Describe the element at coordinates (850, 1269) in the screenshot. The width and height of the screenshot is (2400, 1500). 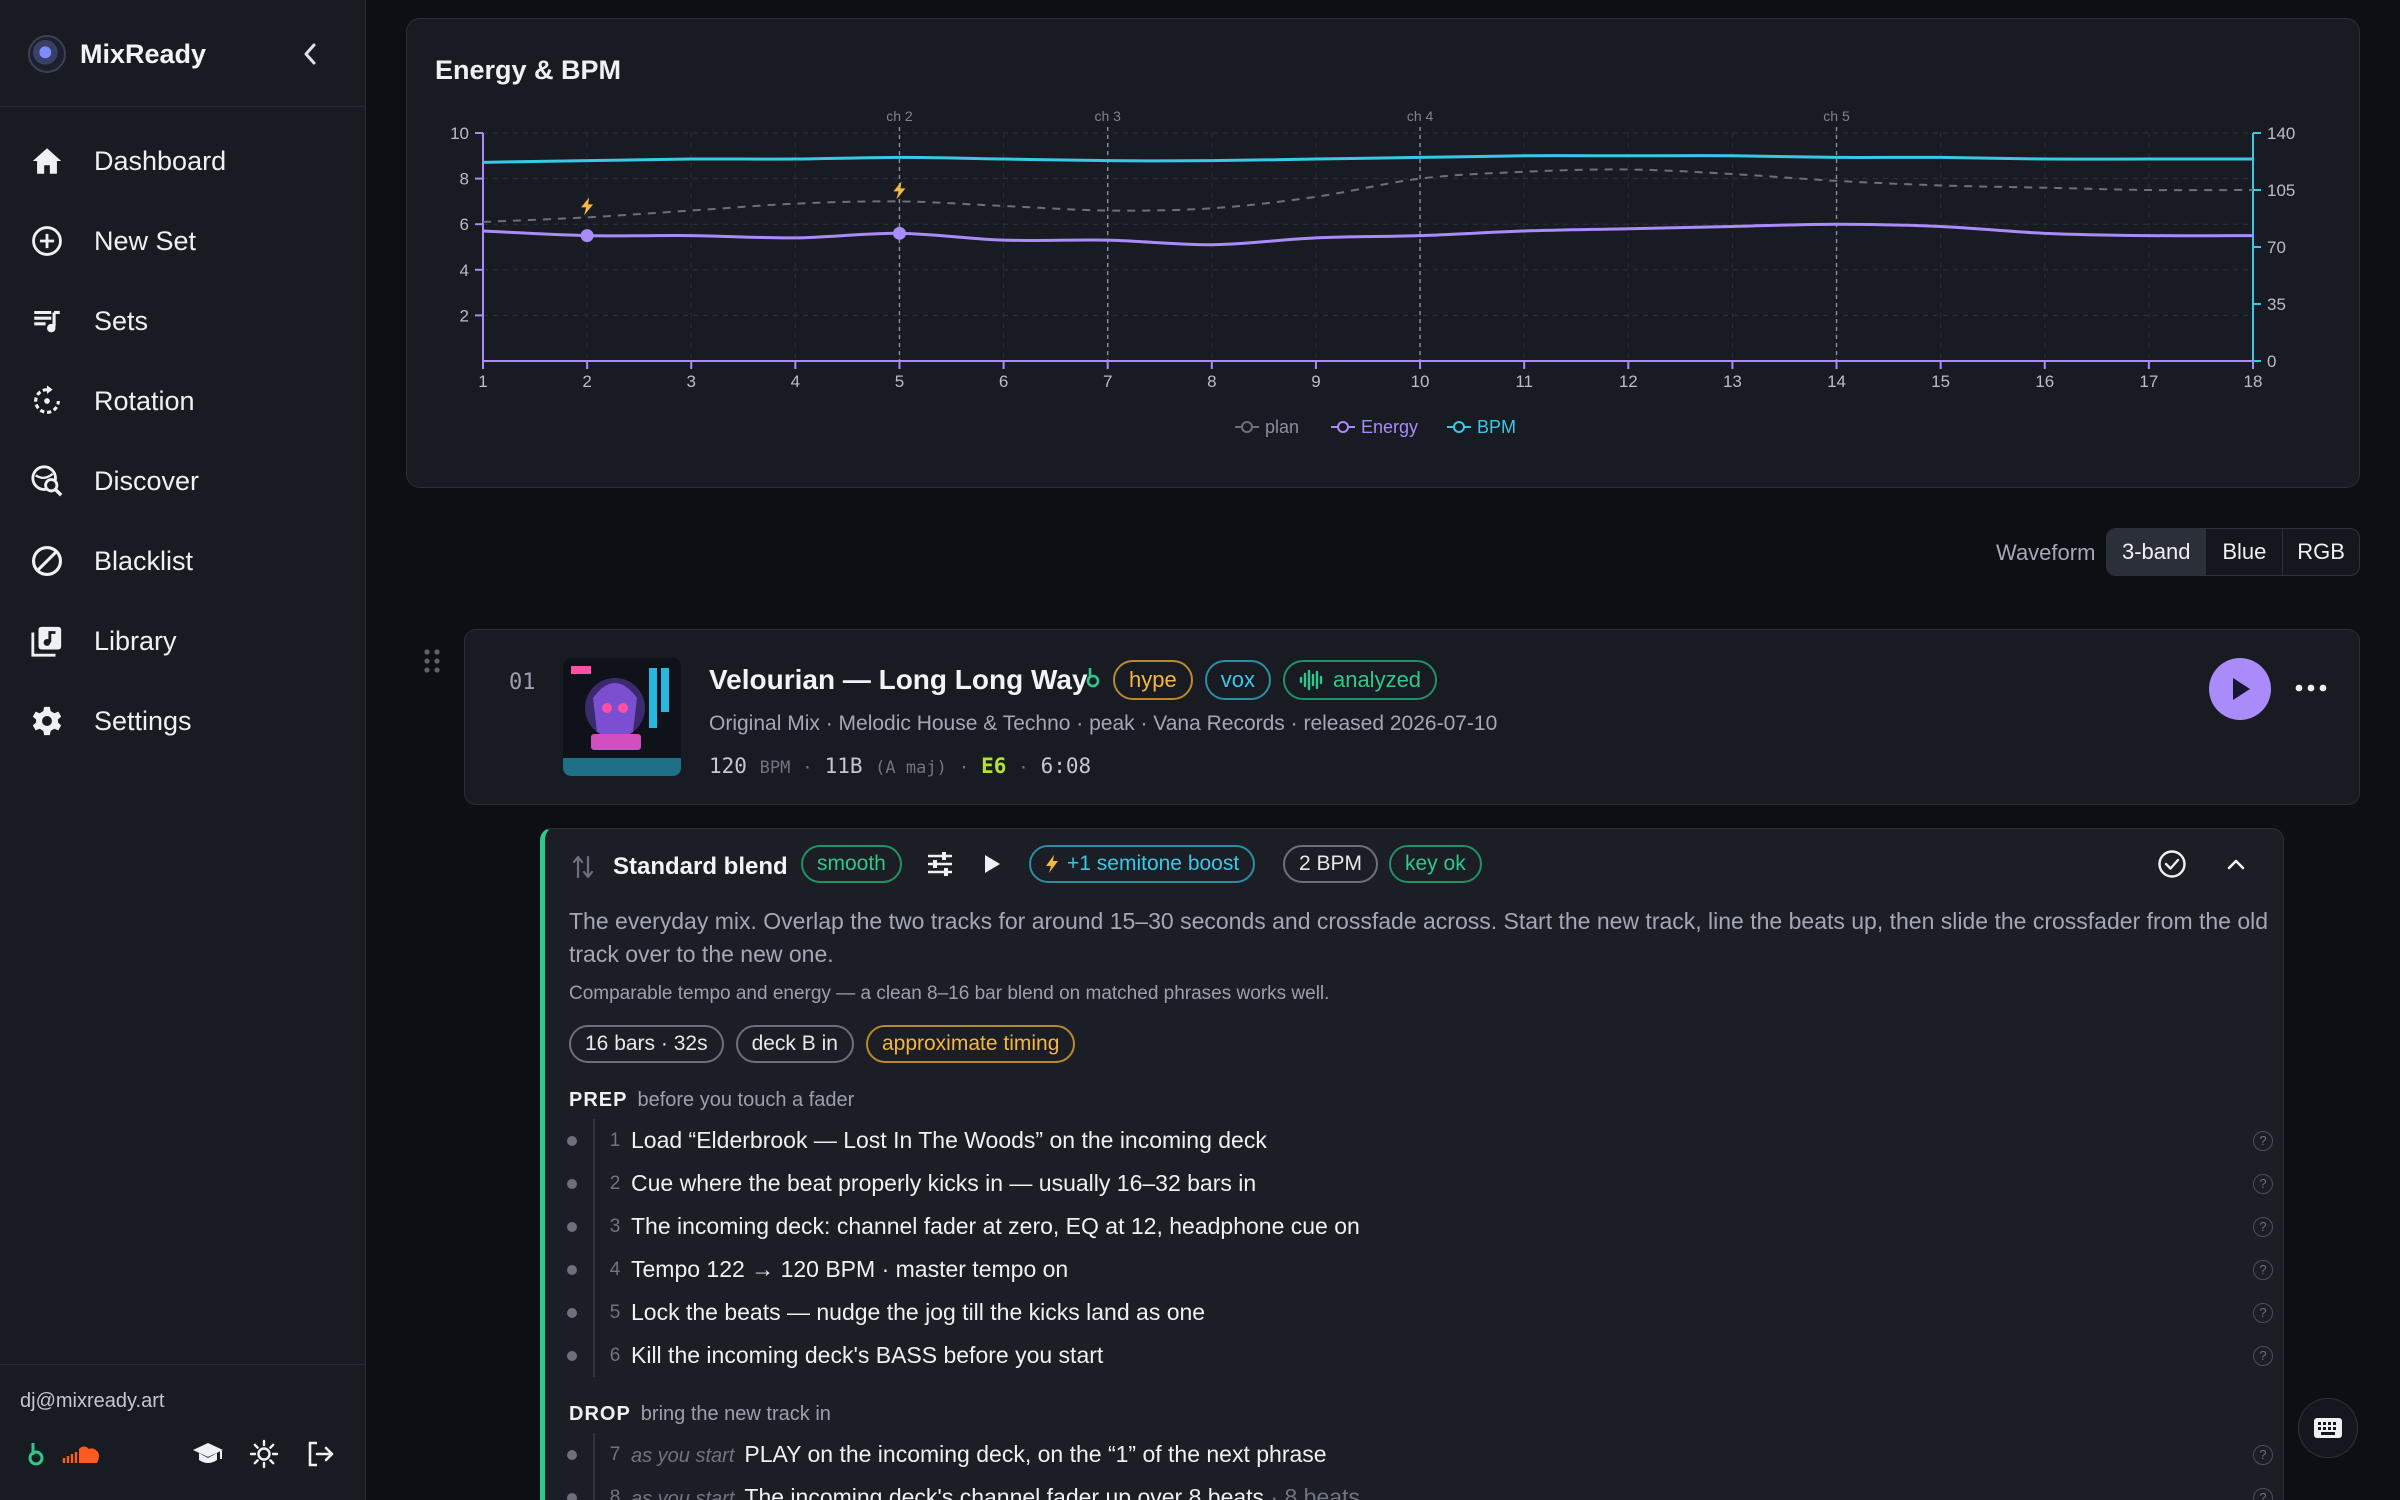
I see `step-text: Tempo 122 → 120 BPM · master tempo on` at that location.